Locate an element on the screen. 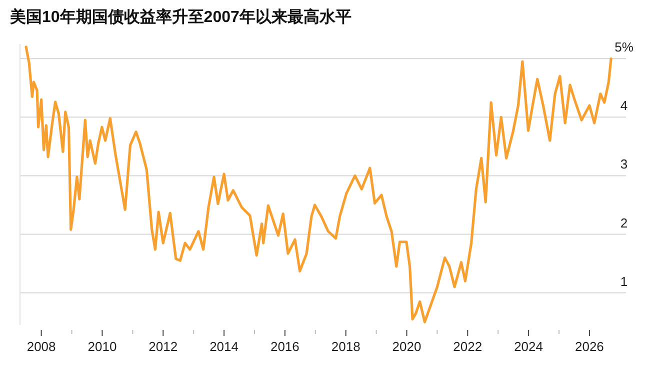  x-tick-label: 2008 is located at coordinates (41, 346).